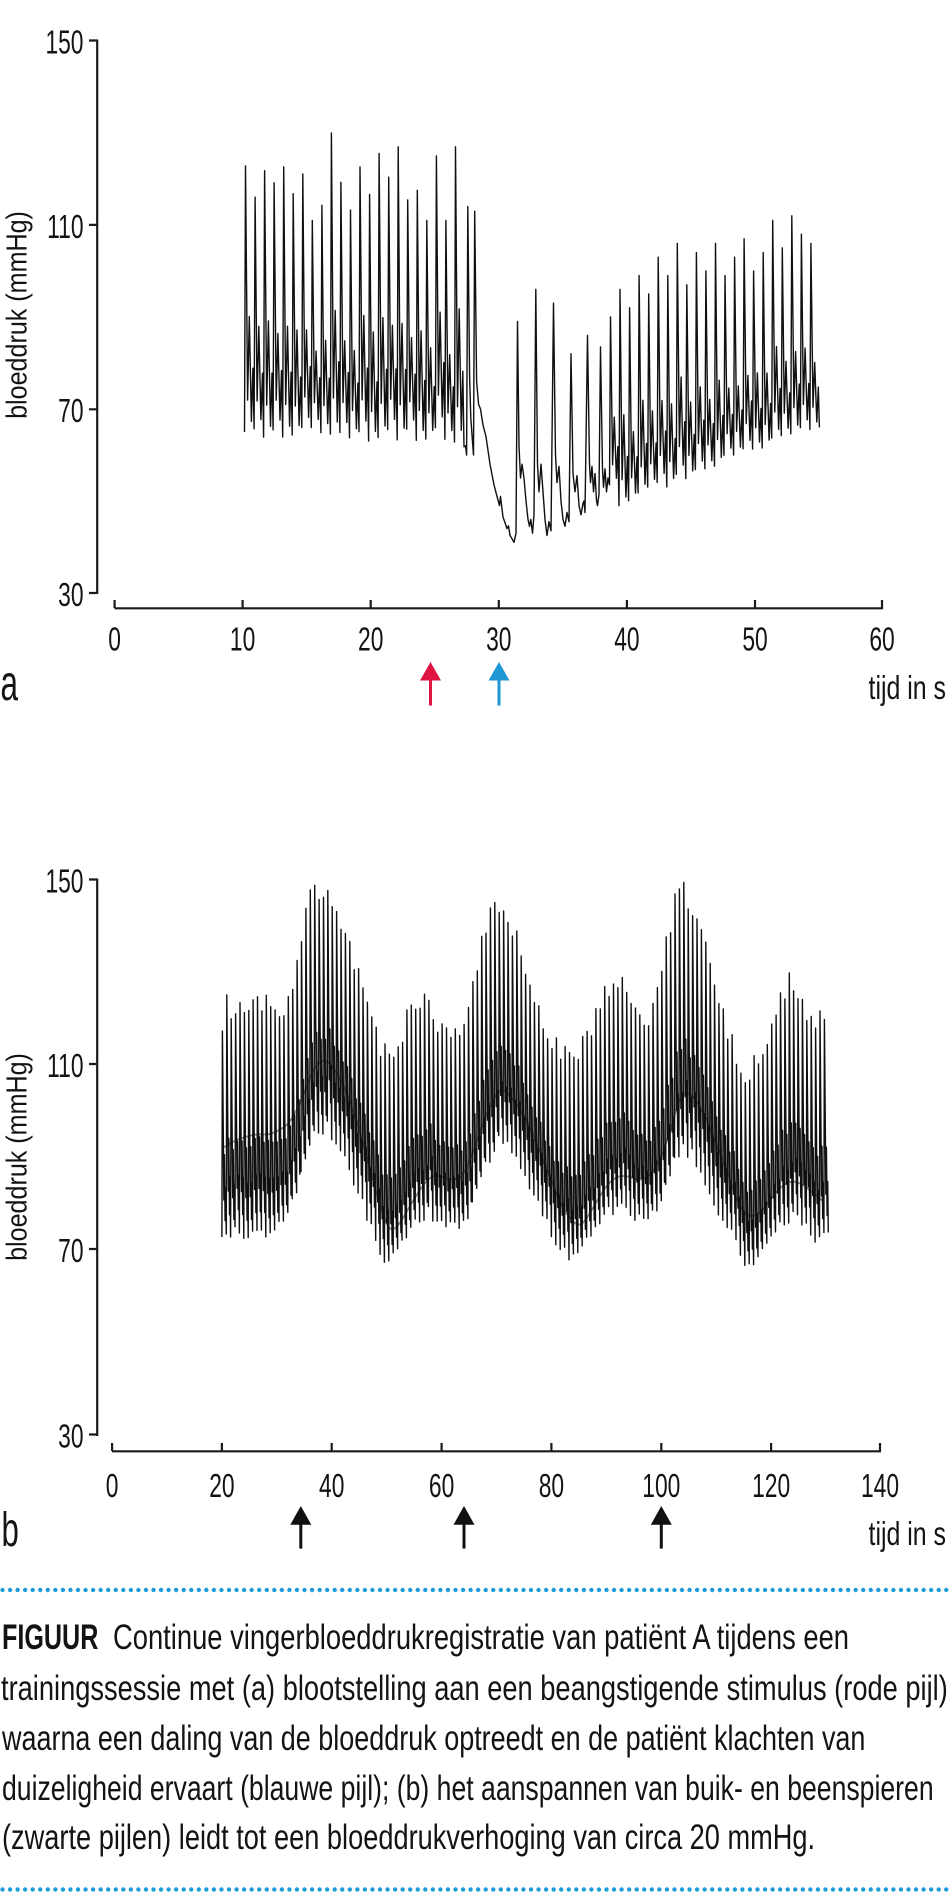  What do you see at coordinates (880, 1486) in the screenshot?
I see `svg-text: 140` at bounding box center [880, 1486].